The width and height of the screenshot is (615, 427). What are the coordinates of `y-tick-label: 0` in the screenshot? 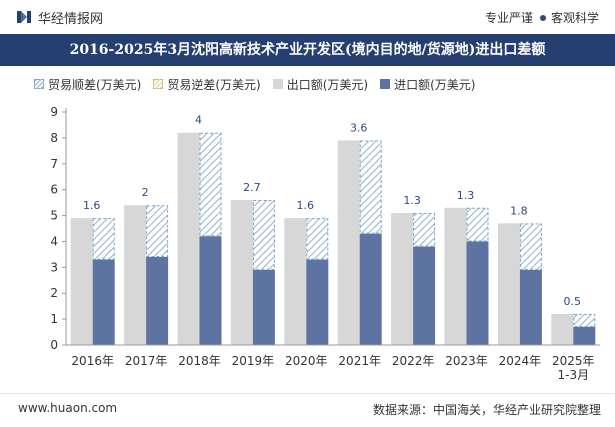 It's located at (54, 345).